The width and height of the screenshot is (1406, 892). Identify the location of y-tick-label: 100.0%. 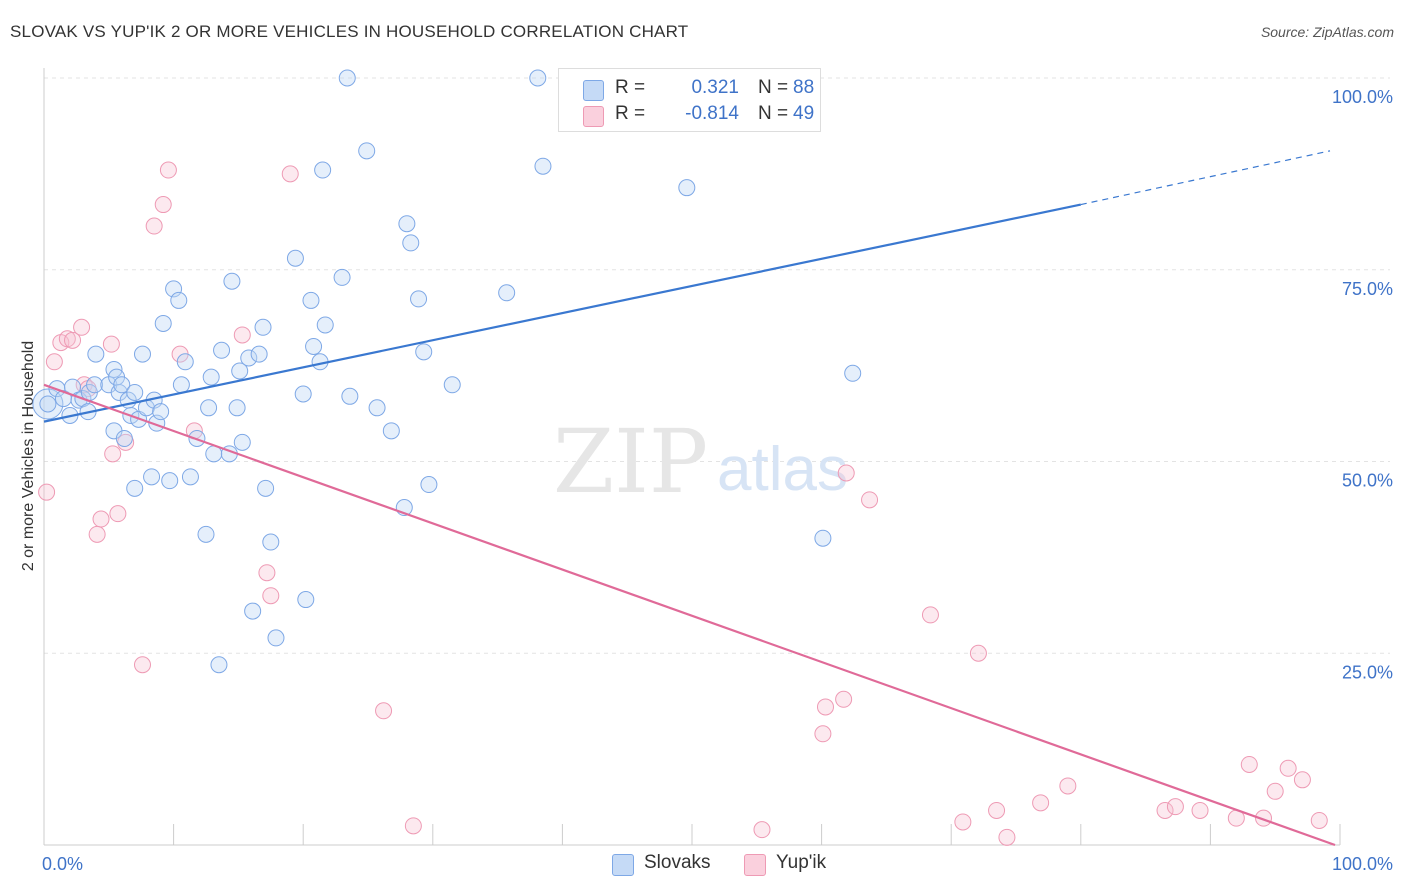
(1362, 97).